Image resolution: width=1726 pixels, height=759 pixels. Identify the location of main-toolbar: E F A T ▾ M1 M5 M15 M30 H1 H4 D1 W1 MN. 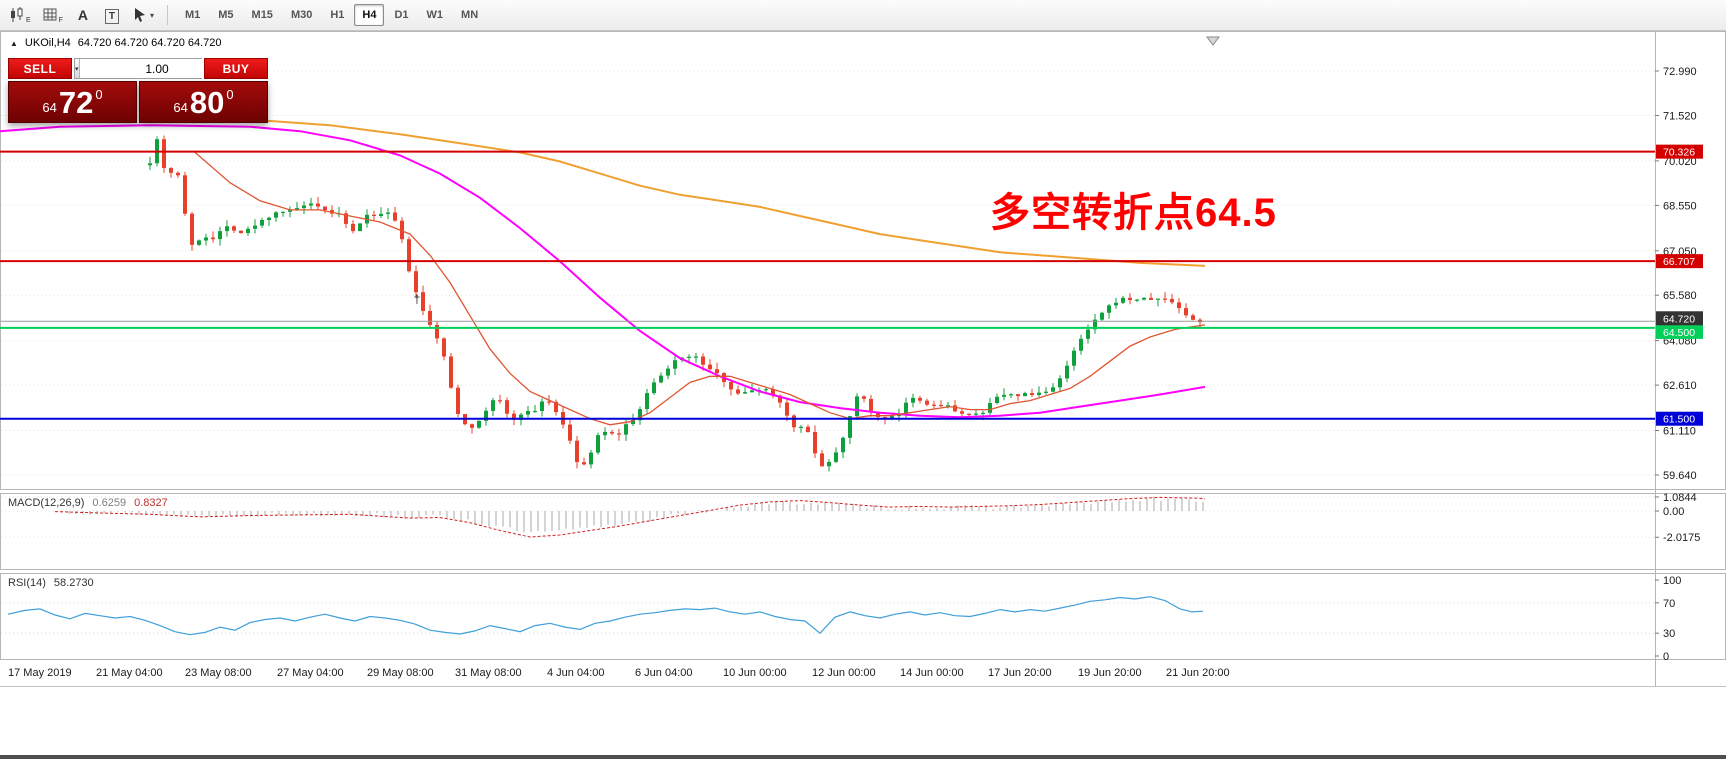
(863, 15).